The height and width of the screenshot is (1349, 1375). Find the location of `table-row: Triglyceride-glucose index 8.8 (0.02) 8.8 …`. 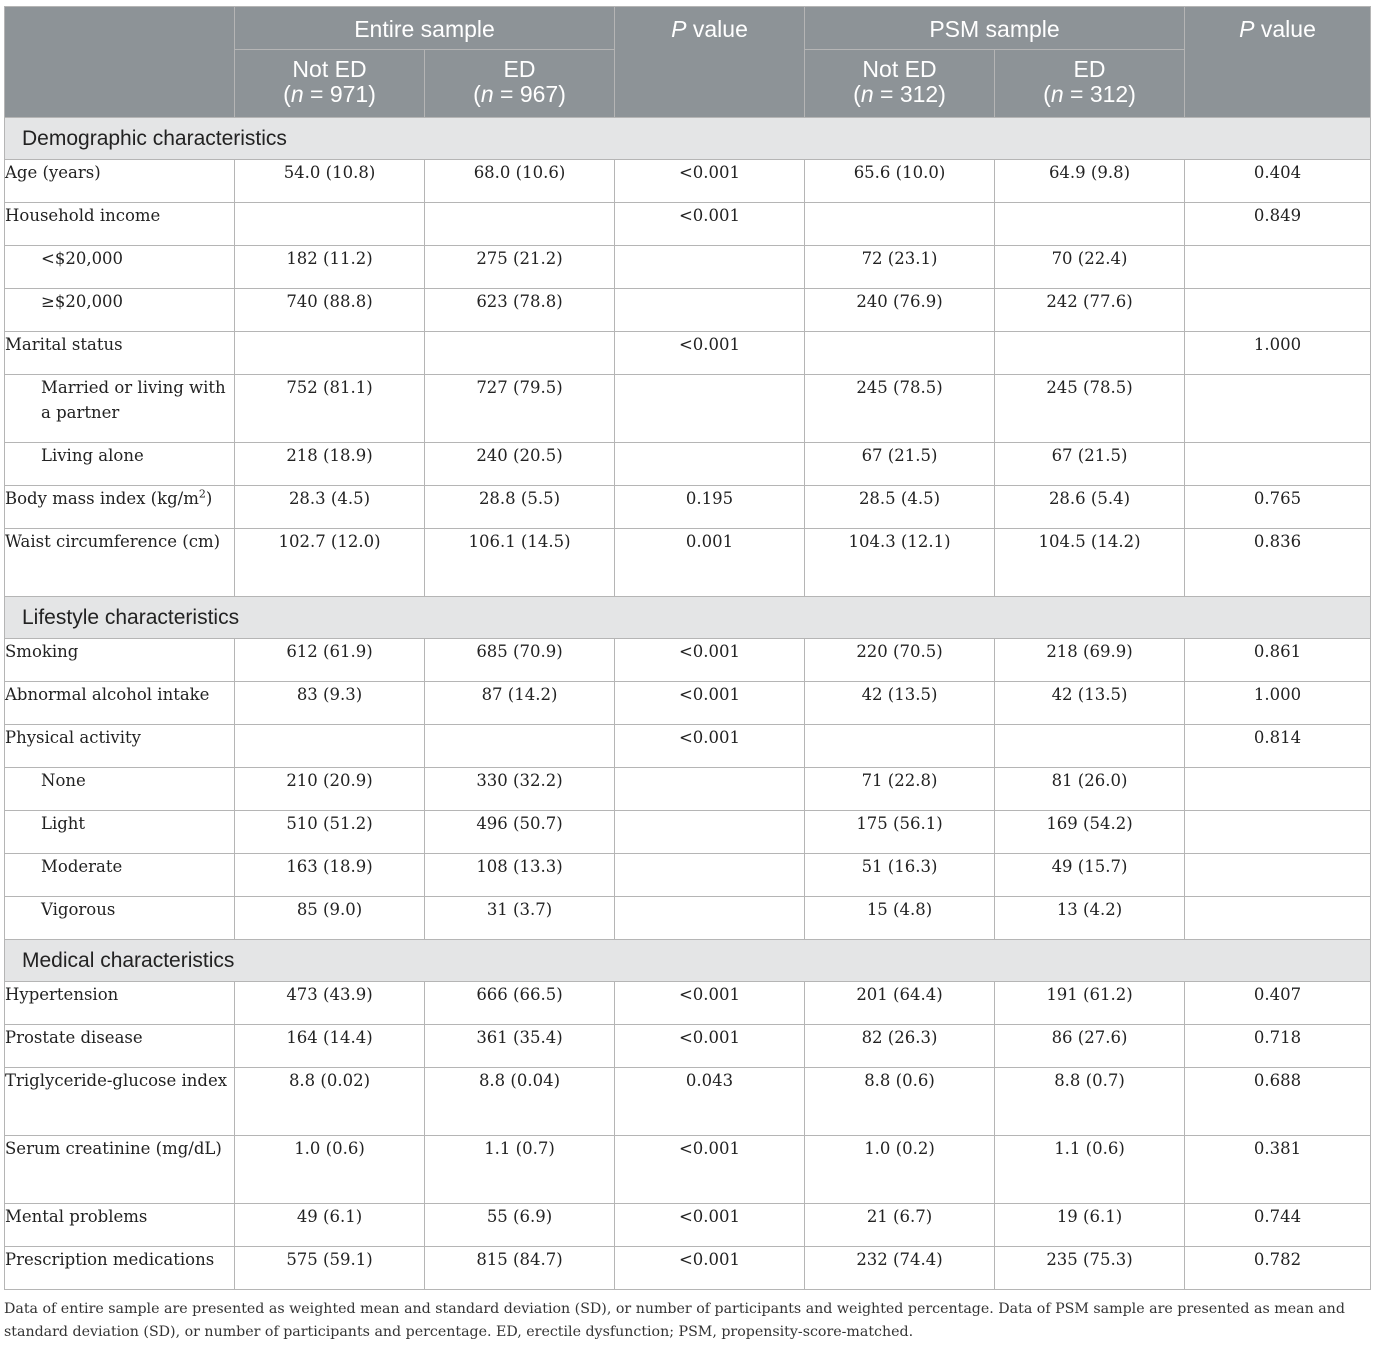

table-row: Triglyceride-glucose index 8.8 (0.02) 8.8 … is located at coordinates (687, 1101).